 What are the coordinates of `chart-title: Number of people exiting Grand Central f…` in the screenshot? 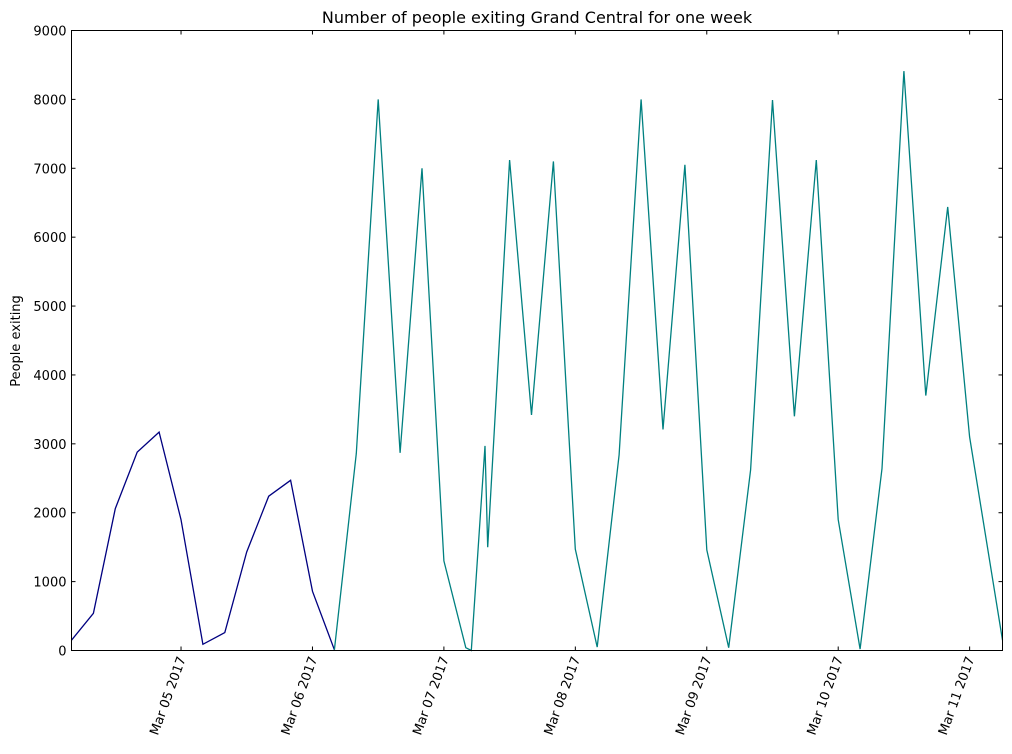 It's located at (537, 17).